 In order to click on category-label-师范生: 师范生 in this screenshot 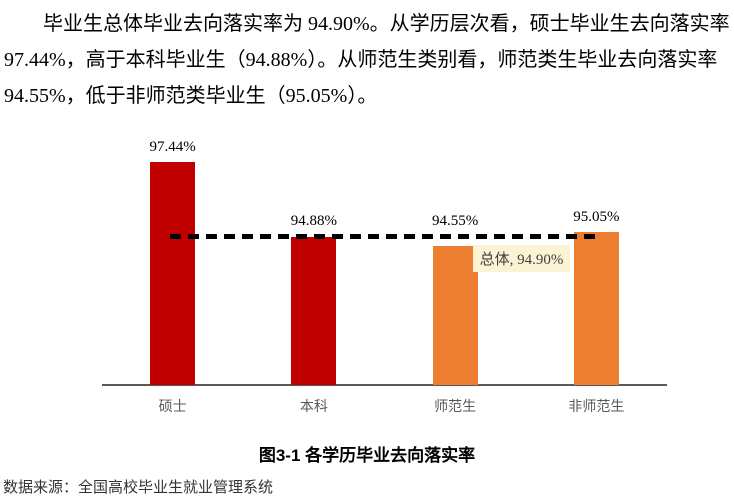, I will do `click(455, 407)`.